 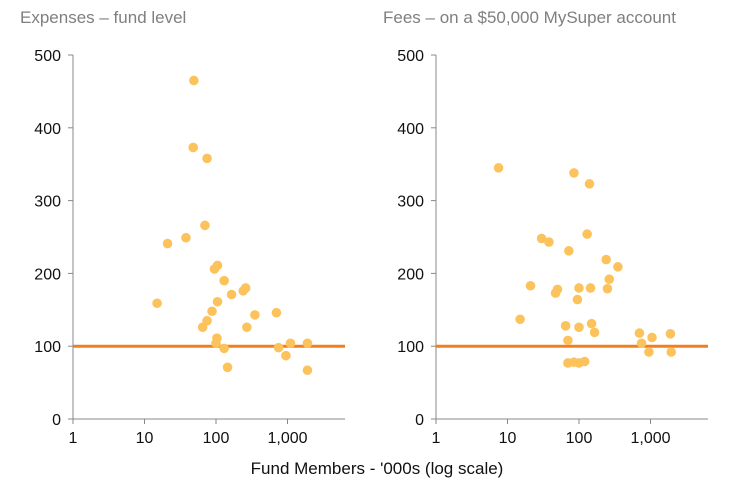 What do you see at coordinates (47, 56) in the screenshot?
I see `chart1-y-tick-label: 500` at bounding box center [47, 56].